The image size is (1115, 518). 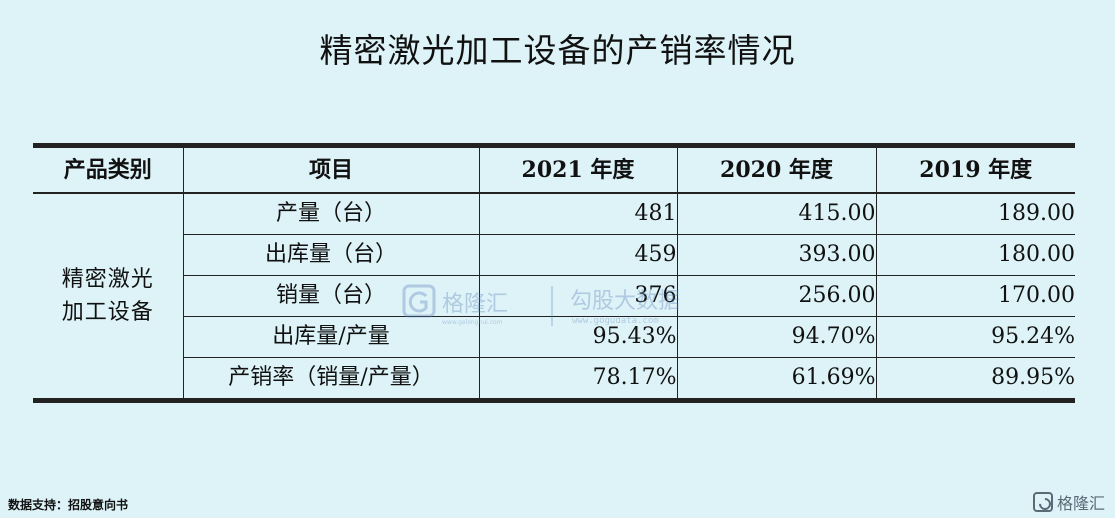 I want to click on value-cell-2020: 393.00, so click(x=776, y=255).